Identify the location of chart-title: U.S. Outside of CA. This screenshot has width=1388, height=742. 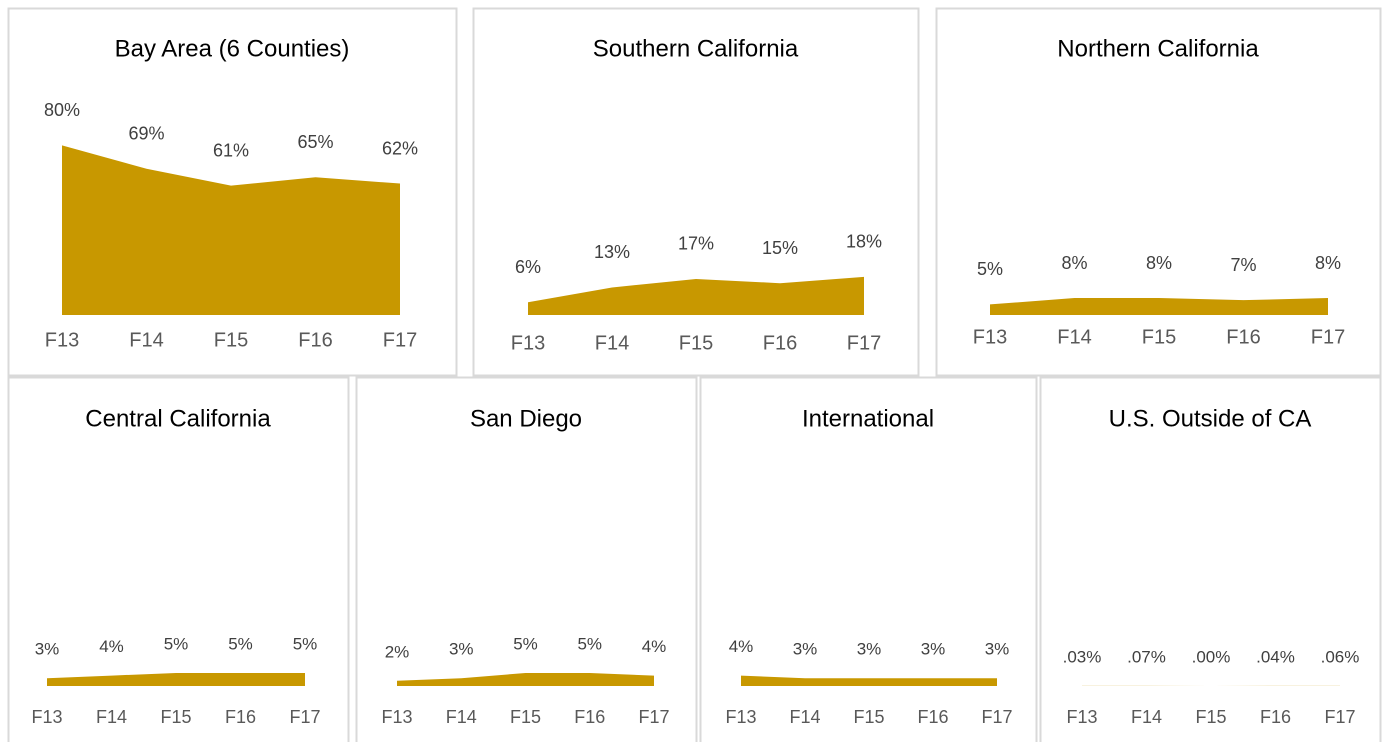
(1210, 418).